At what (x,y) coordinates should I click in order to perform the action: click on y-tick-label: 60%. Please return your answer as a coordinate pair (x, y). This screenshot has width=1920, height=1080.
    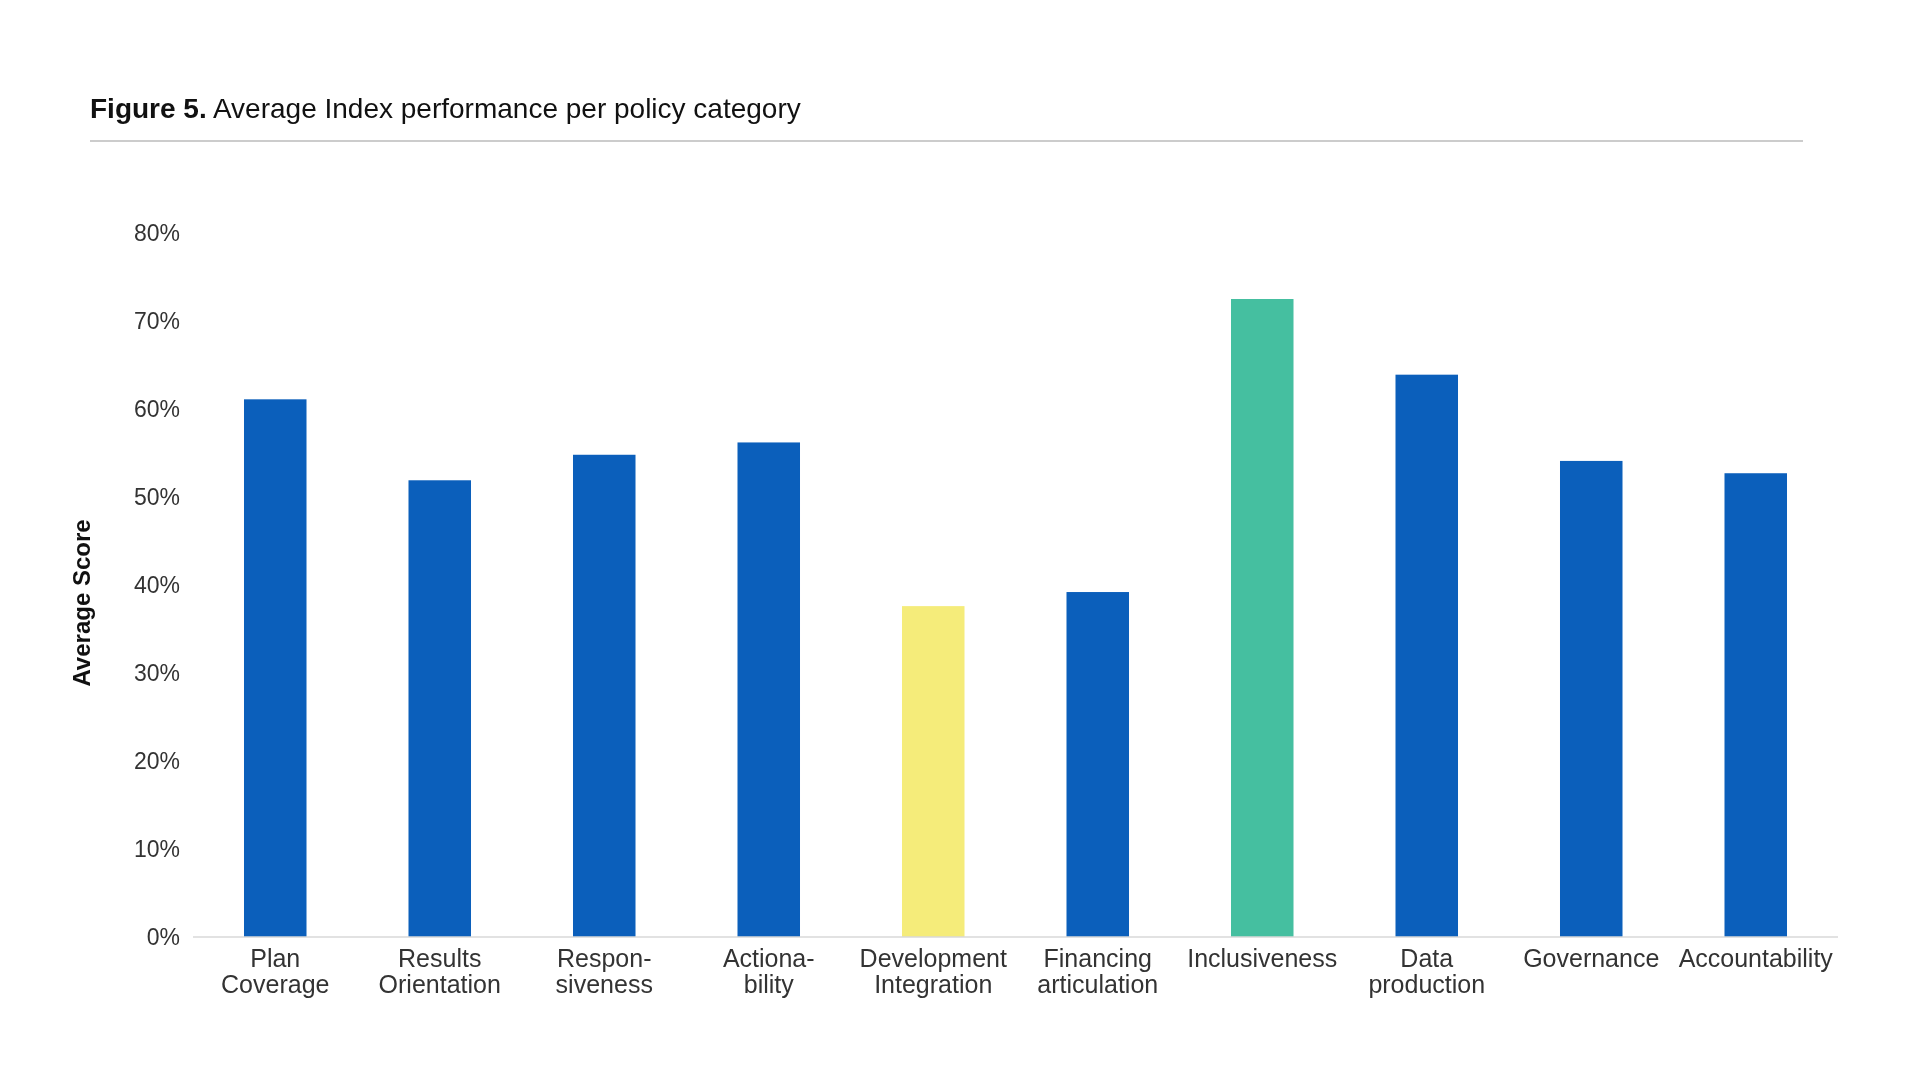
    Looking at the image, I should click on (156, 409).